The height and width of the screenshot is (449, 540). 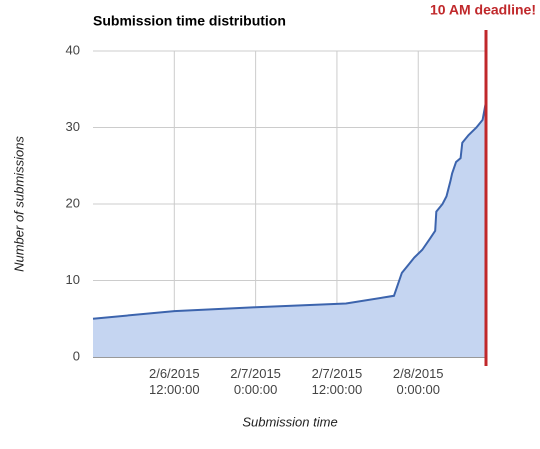 I want to click on chart-title: Submission time distribution, so click(x=189, y=21).